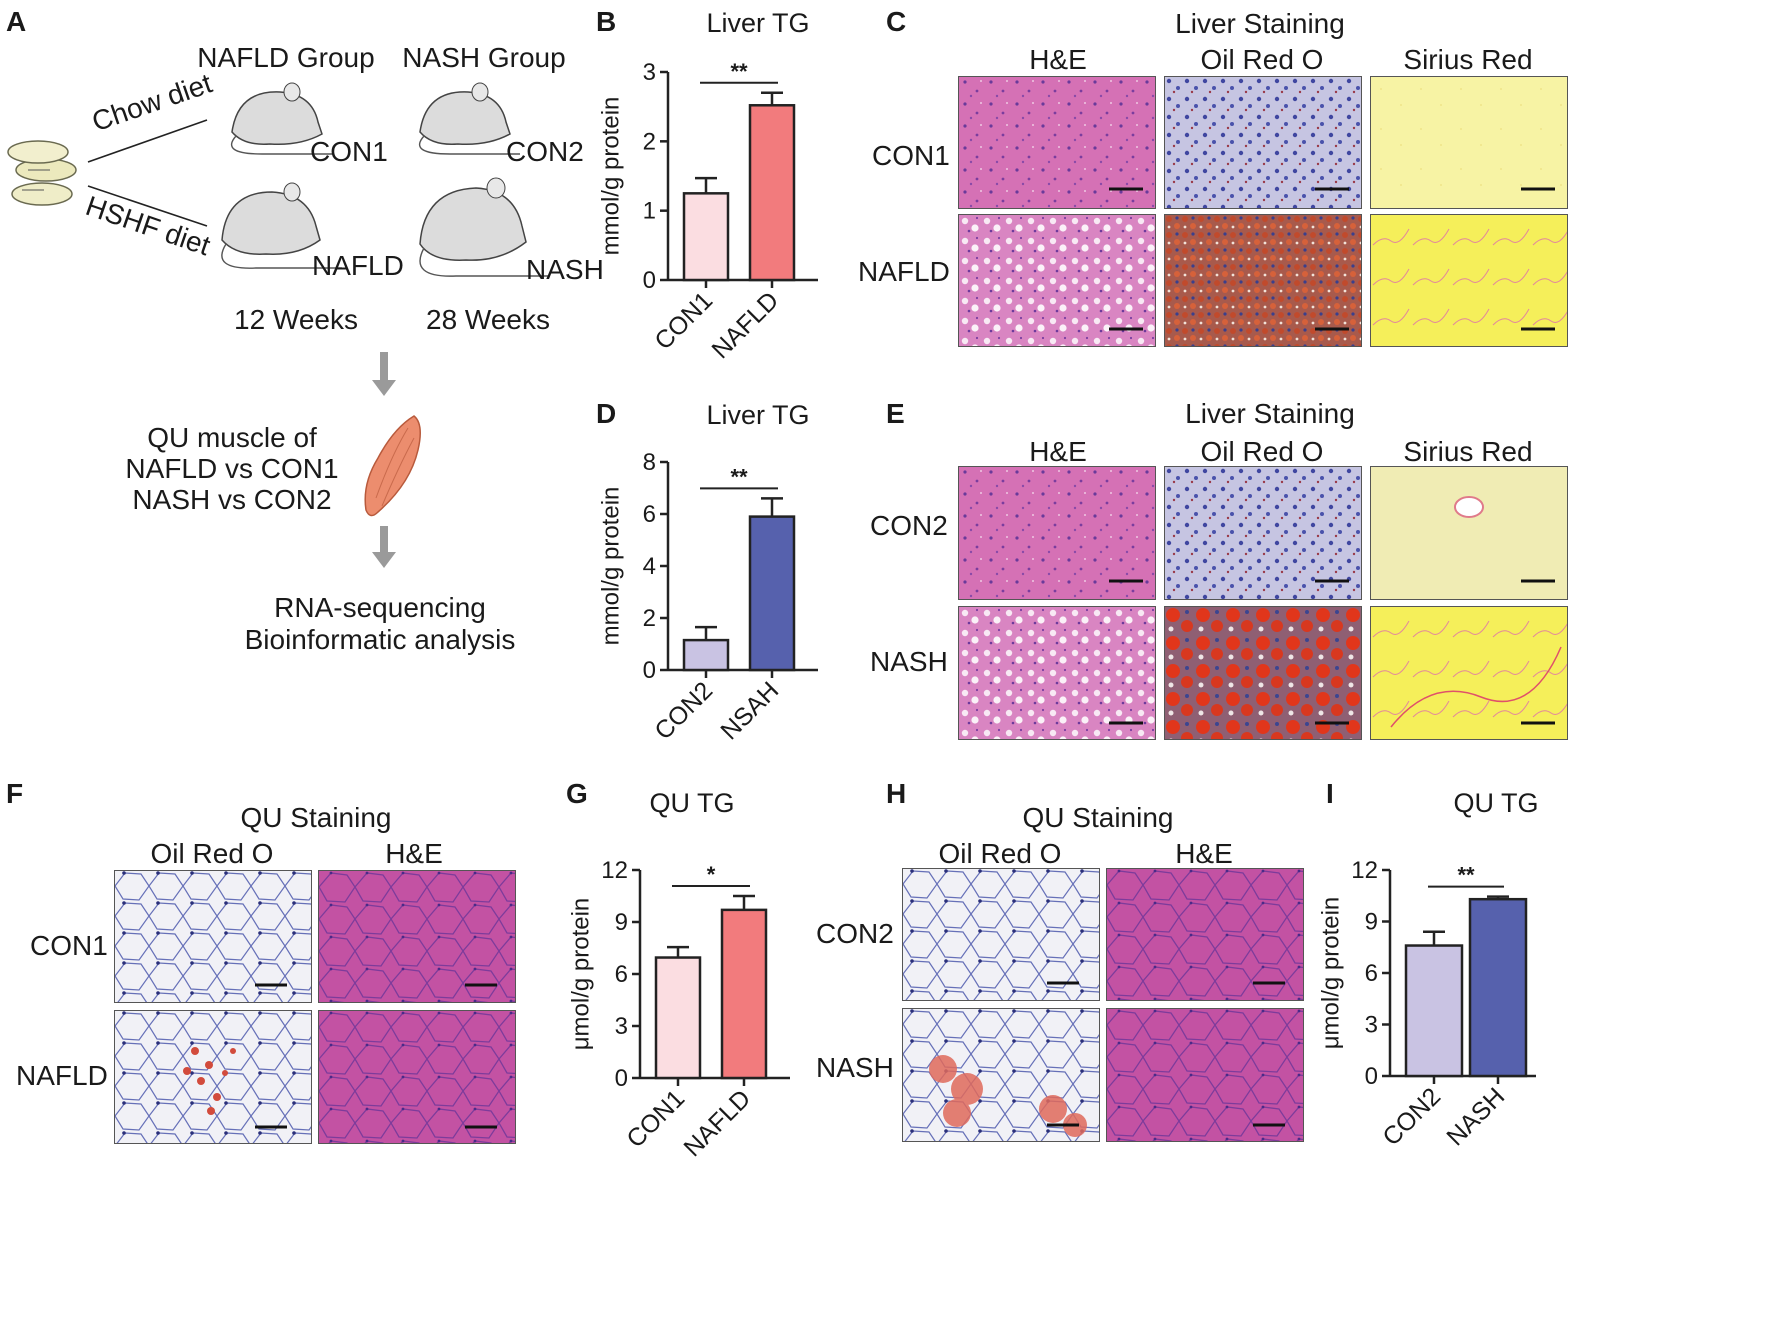 The width and height of the screenshot is (1772, 1320). What do you see at coordinates (855, 933) in the screenshot?
I see `panel-h-row-con2: CON2` at bounding box center [855, 933].